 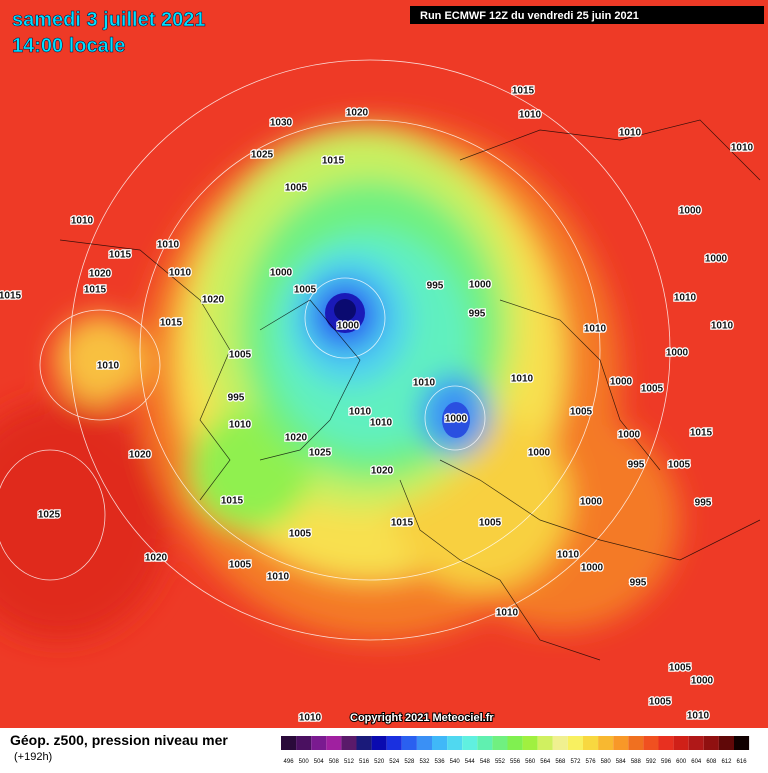 I want to click on scale-label: 508, so click(x=334, y=762).